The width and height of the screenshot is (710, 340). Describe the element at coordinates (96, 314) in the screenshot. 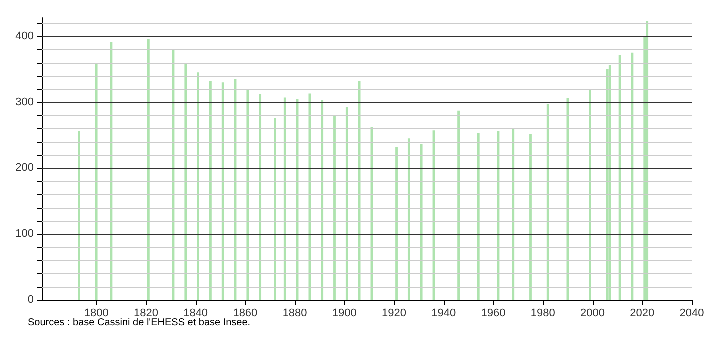

I see `x-tick-label: 1800` at that location.